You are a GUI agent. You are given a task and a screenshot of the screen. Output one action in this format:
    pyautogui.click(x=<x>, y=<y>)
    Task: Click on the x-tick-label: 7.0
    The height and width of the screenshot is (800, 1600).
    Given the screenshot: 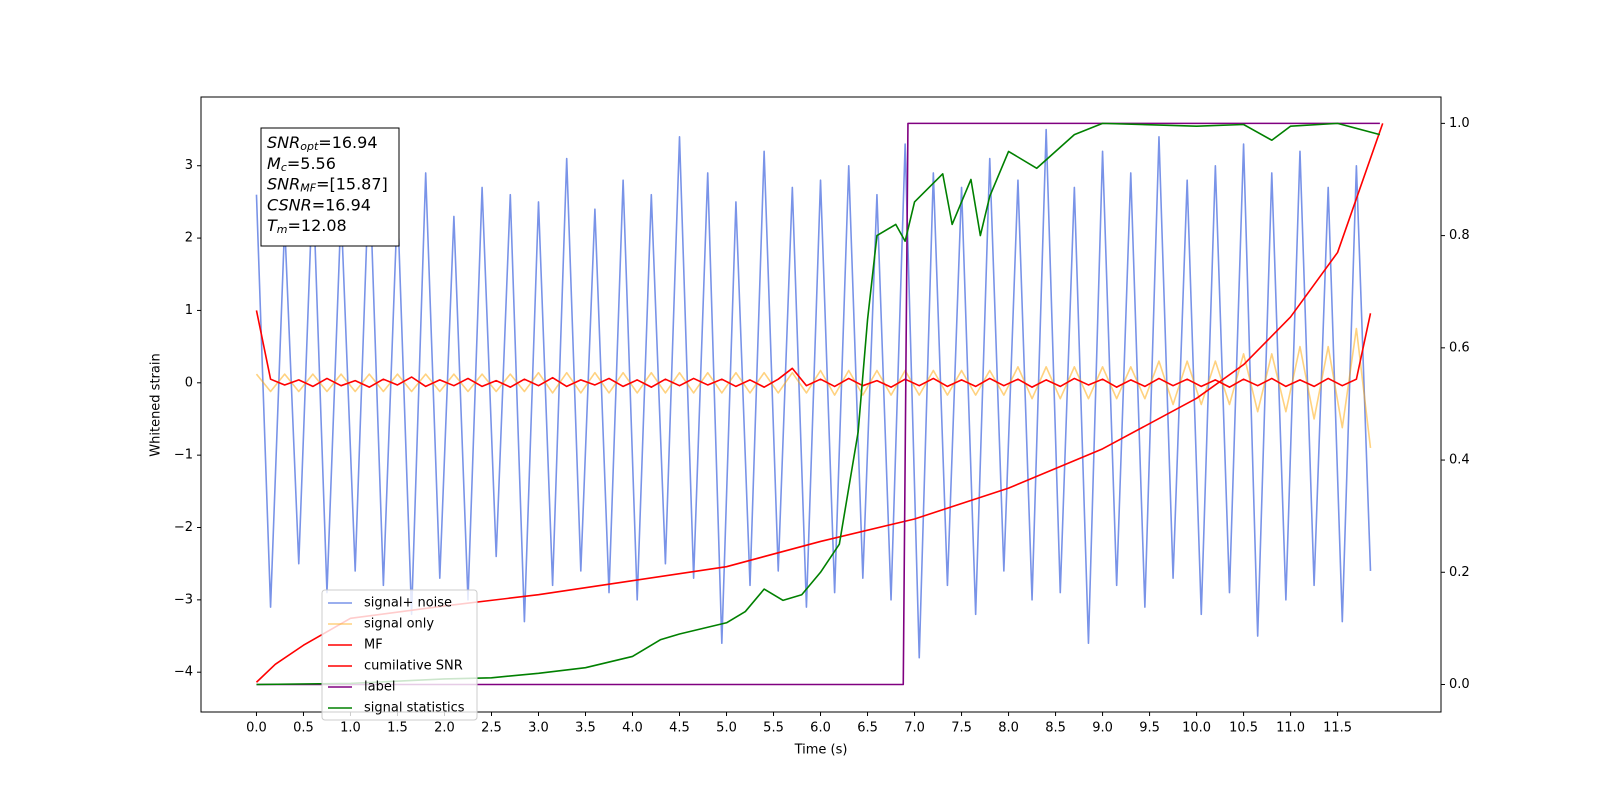 What is the action you would take?
    pyautogui.click(x=914, y=728)
    